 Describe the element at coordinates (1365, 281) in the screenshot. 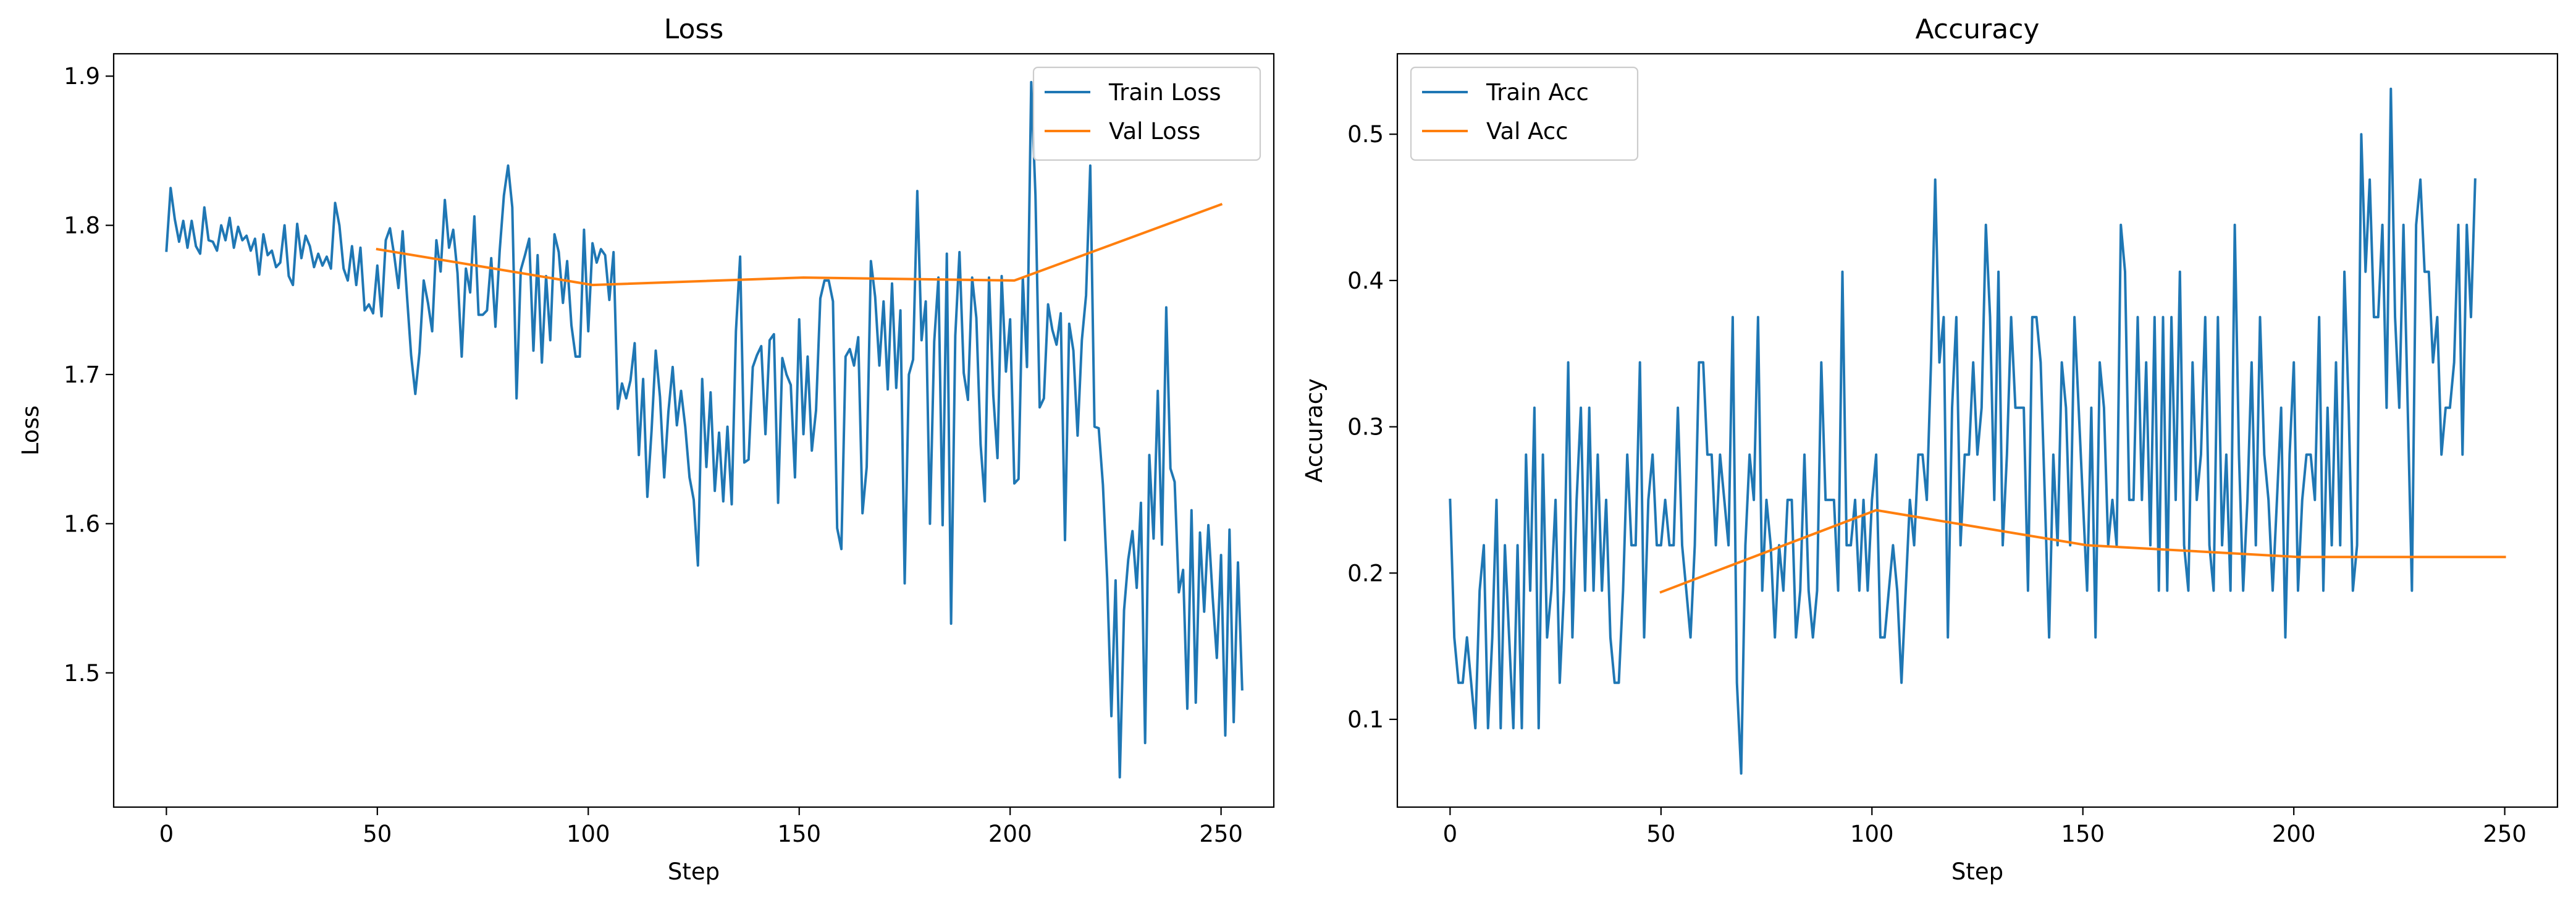

I see `y-tick-label: 0.4` at that location.